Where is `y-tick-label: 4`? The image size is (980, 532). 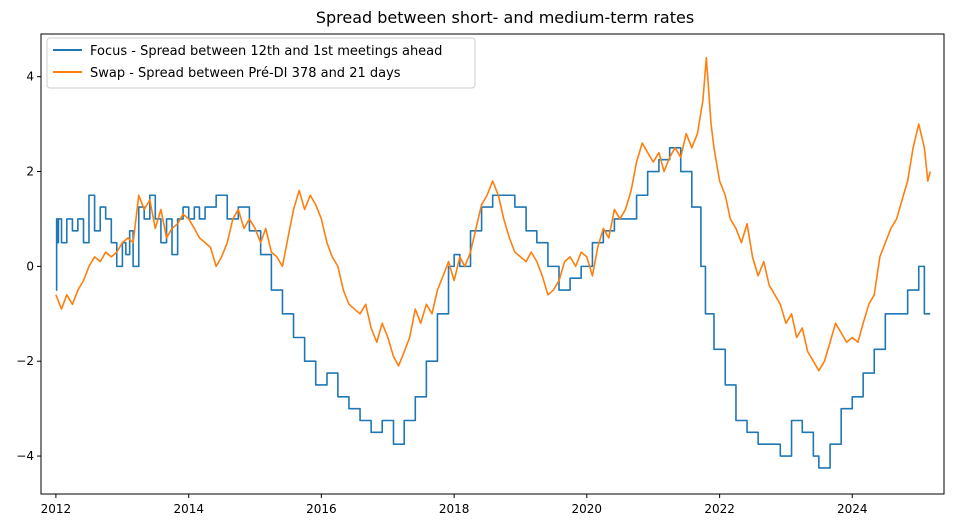
y-tick-label: 4 is located at coordinates (30, 77).